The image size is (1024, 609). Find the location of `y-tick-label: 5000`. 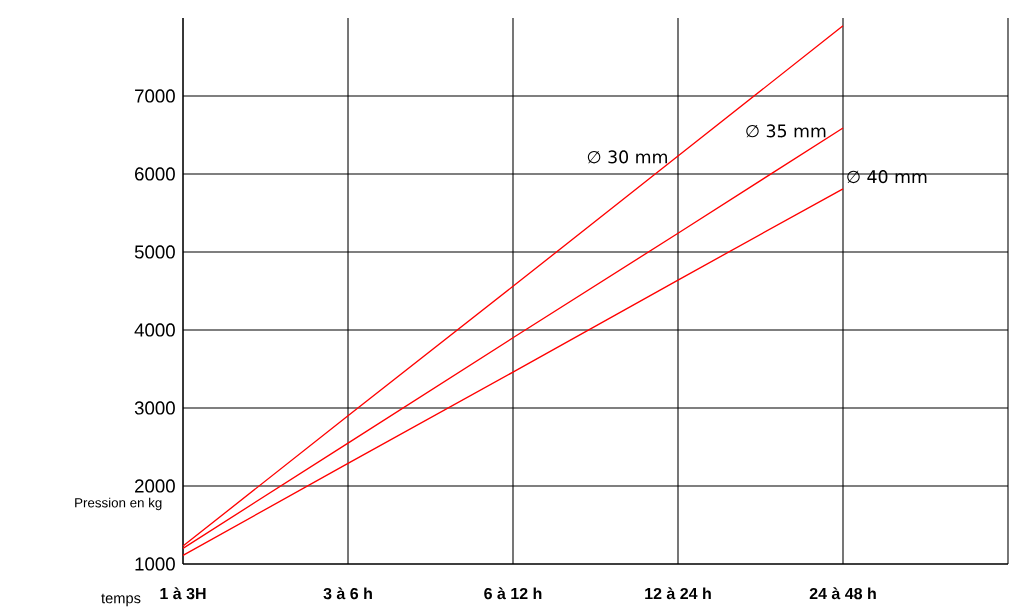

y-tick-label: 5000 is located at coordinates (154, 252).